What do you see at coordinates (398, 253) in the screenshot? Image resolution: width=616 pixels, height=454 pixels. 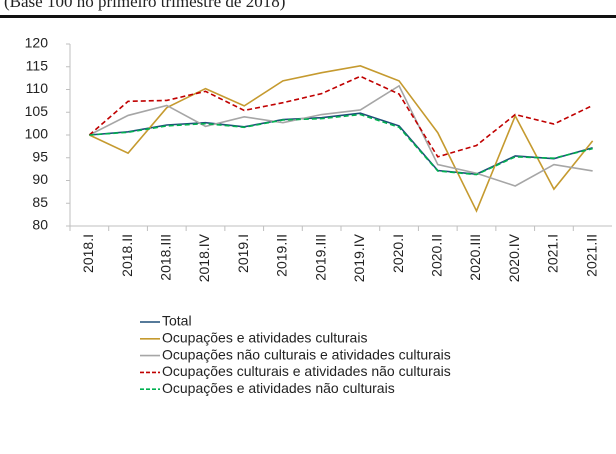 I see `x-tick-label: 2020.I` at bounding box center [398, 253].